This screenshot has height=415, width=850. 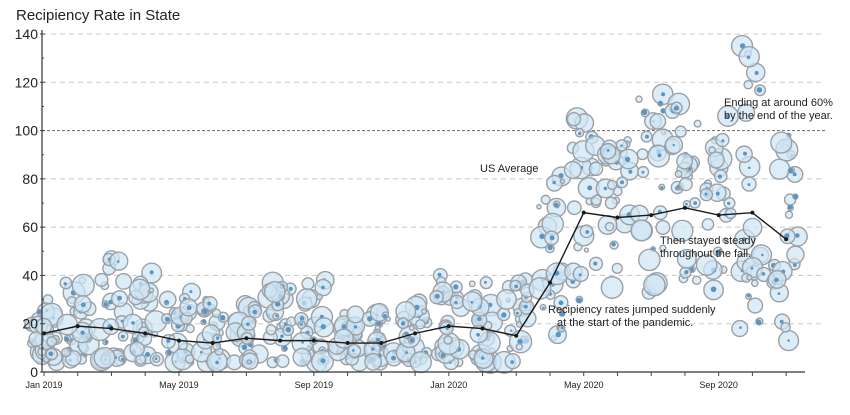 What do you see at coordinates (30, 227) in the screenshot?
I see `y-tick-label: 60` at bounding box center [30, 227].